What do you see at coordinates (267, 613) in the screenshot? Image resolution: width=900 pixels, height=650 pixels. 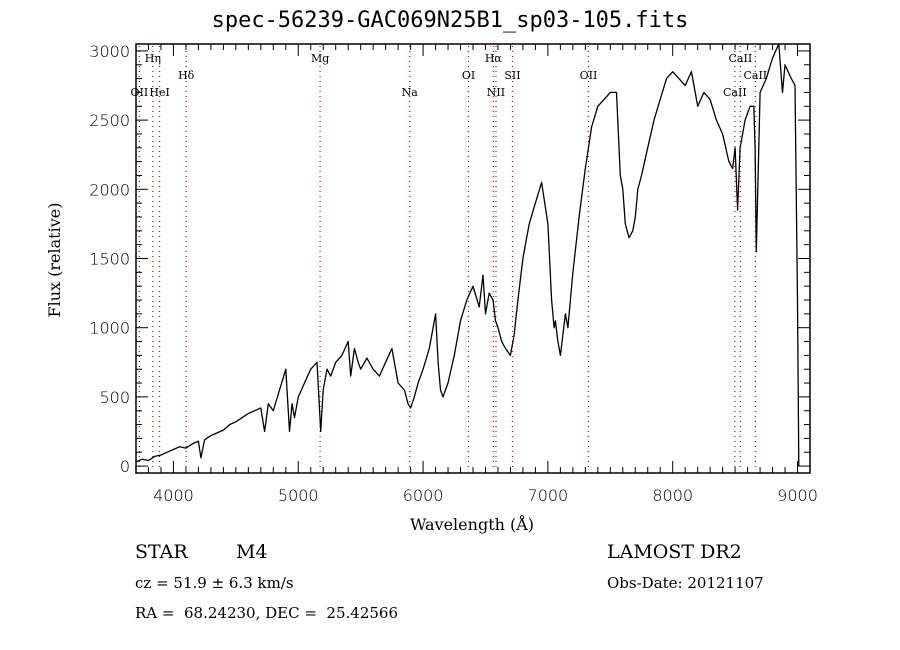 I see `coordinates: RA = 68.24230, DEC = 25.42566` at bounding box center [267, 613].